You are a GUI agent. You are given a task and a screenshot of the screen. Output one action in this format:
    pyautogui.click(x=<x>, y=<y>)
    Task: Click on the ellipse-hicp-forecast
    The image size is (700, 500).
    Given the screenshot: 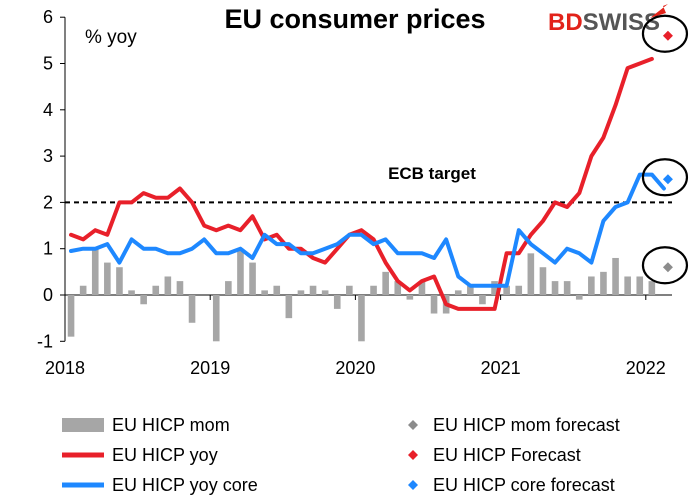 What is the action you would take?
    pyautogui.click(x=665, y=33)
    